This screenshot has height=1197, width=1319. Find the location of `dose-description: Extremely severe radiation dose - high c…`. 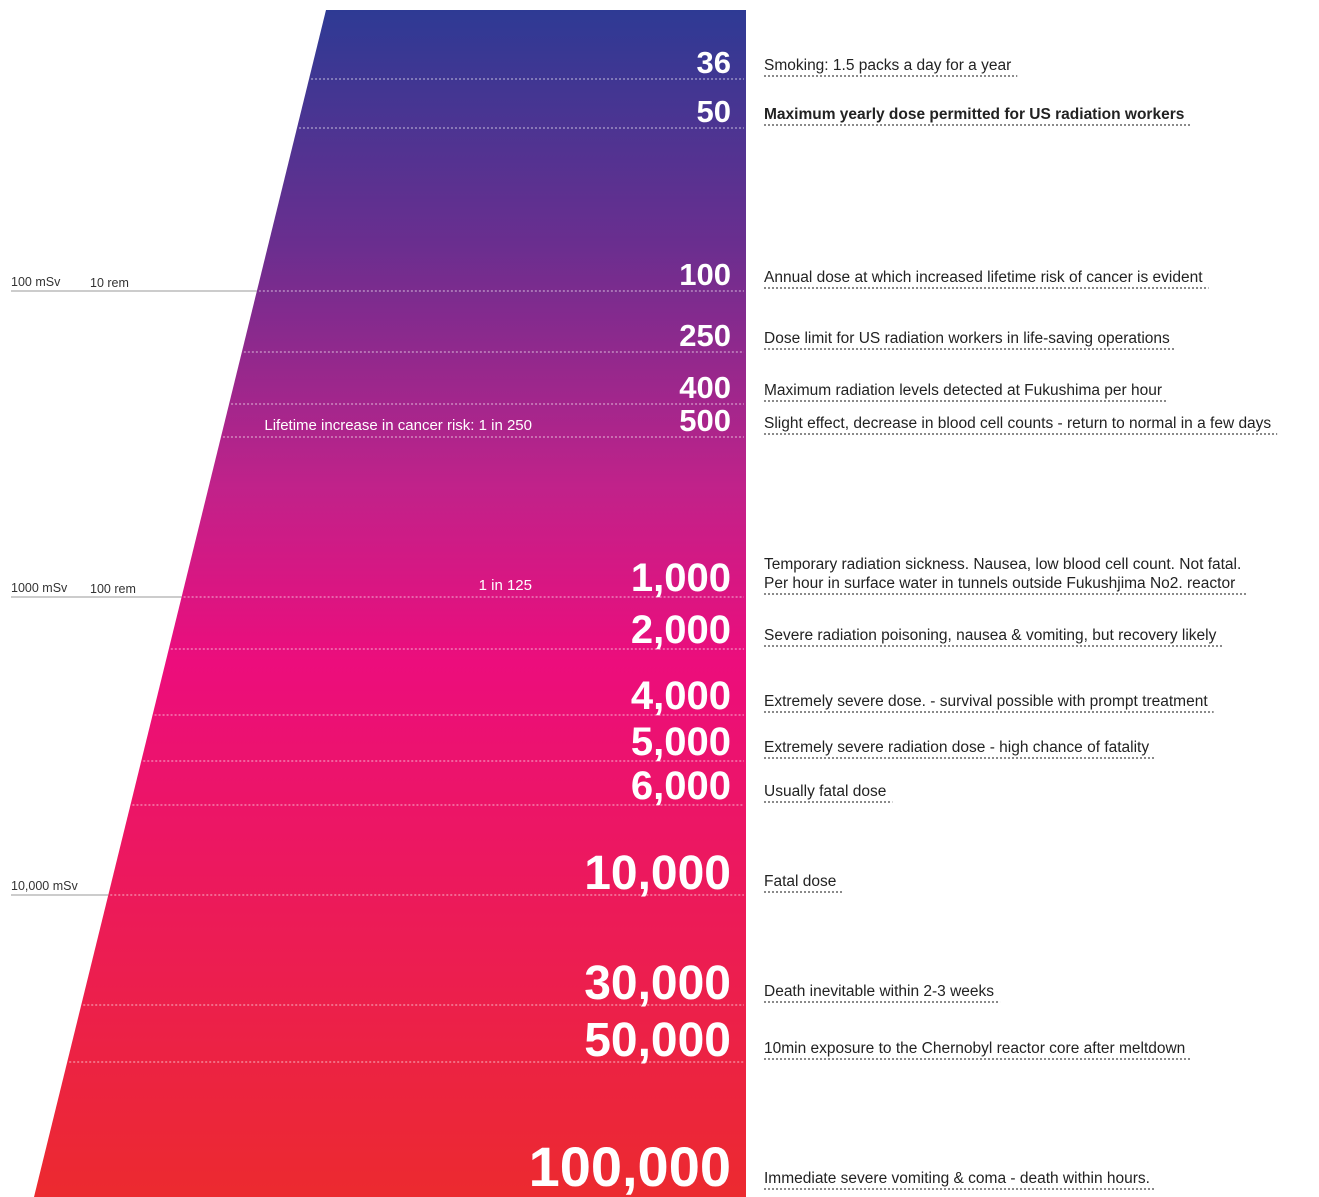

dose-description: Extremely severe radiation dose - high c… is located at coordinates (956, 747).